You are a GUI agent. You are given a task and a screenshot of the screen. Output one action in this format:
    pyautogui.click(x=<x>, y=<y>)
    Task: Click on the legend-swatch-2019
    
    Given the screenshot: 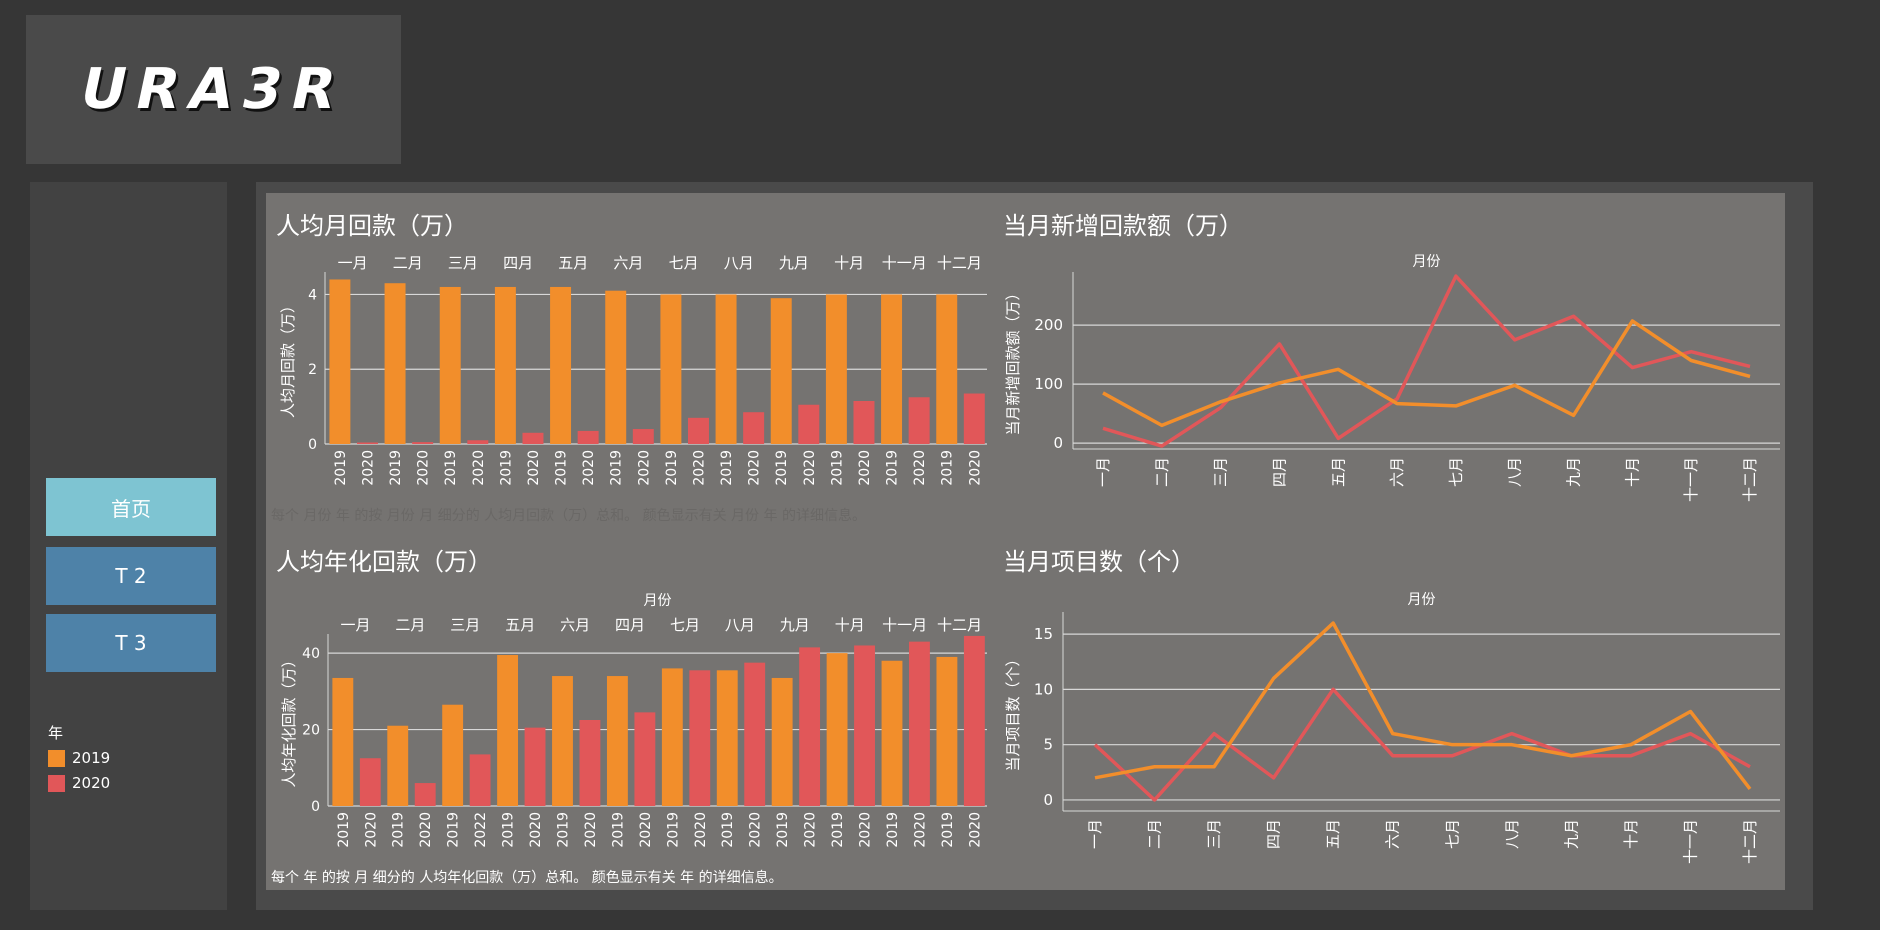 What is the action you would take?
    pyautogui.click(x=56, y=758)
    